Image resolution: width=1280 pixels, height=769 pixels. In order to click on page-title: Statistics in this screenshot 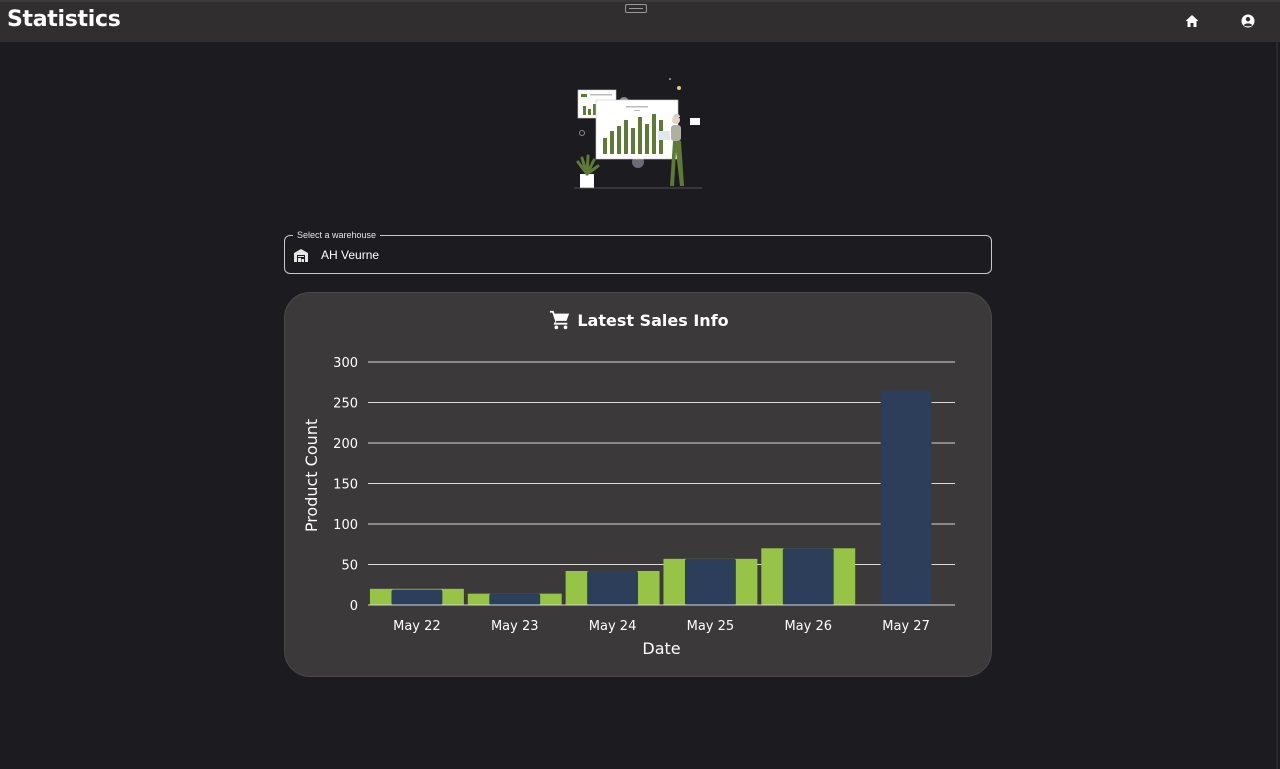, I will do `click(64, 19)`.